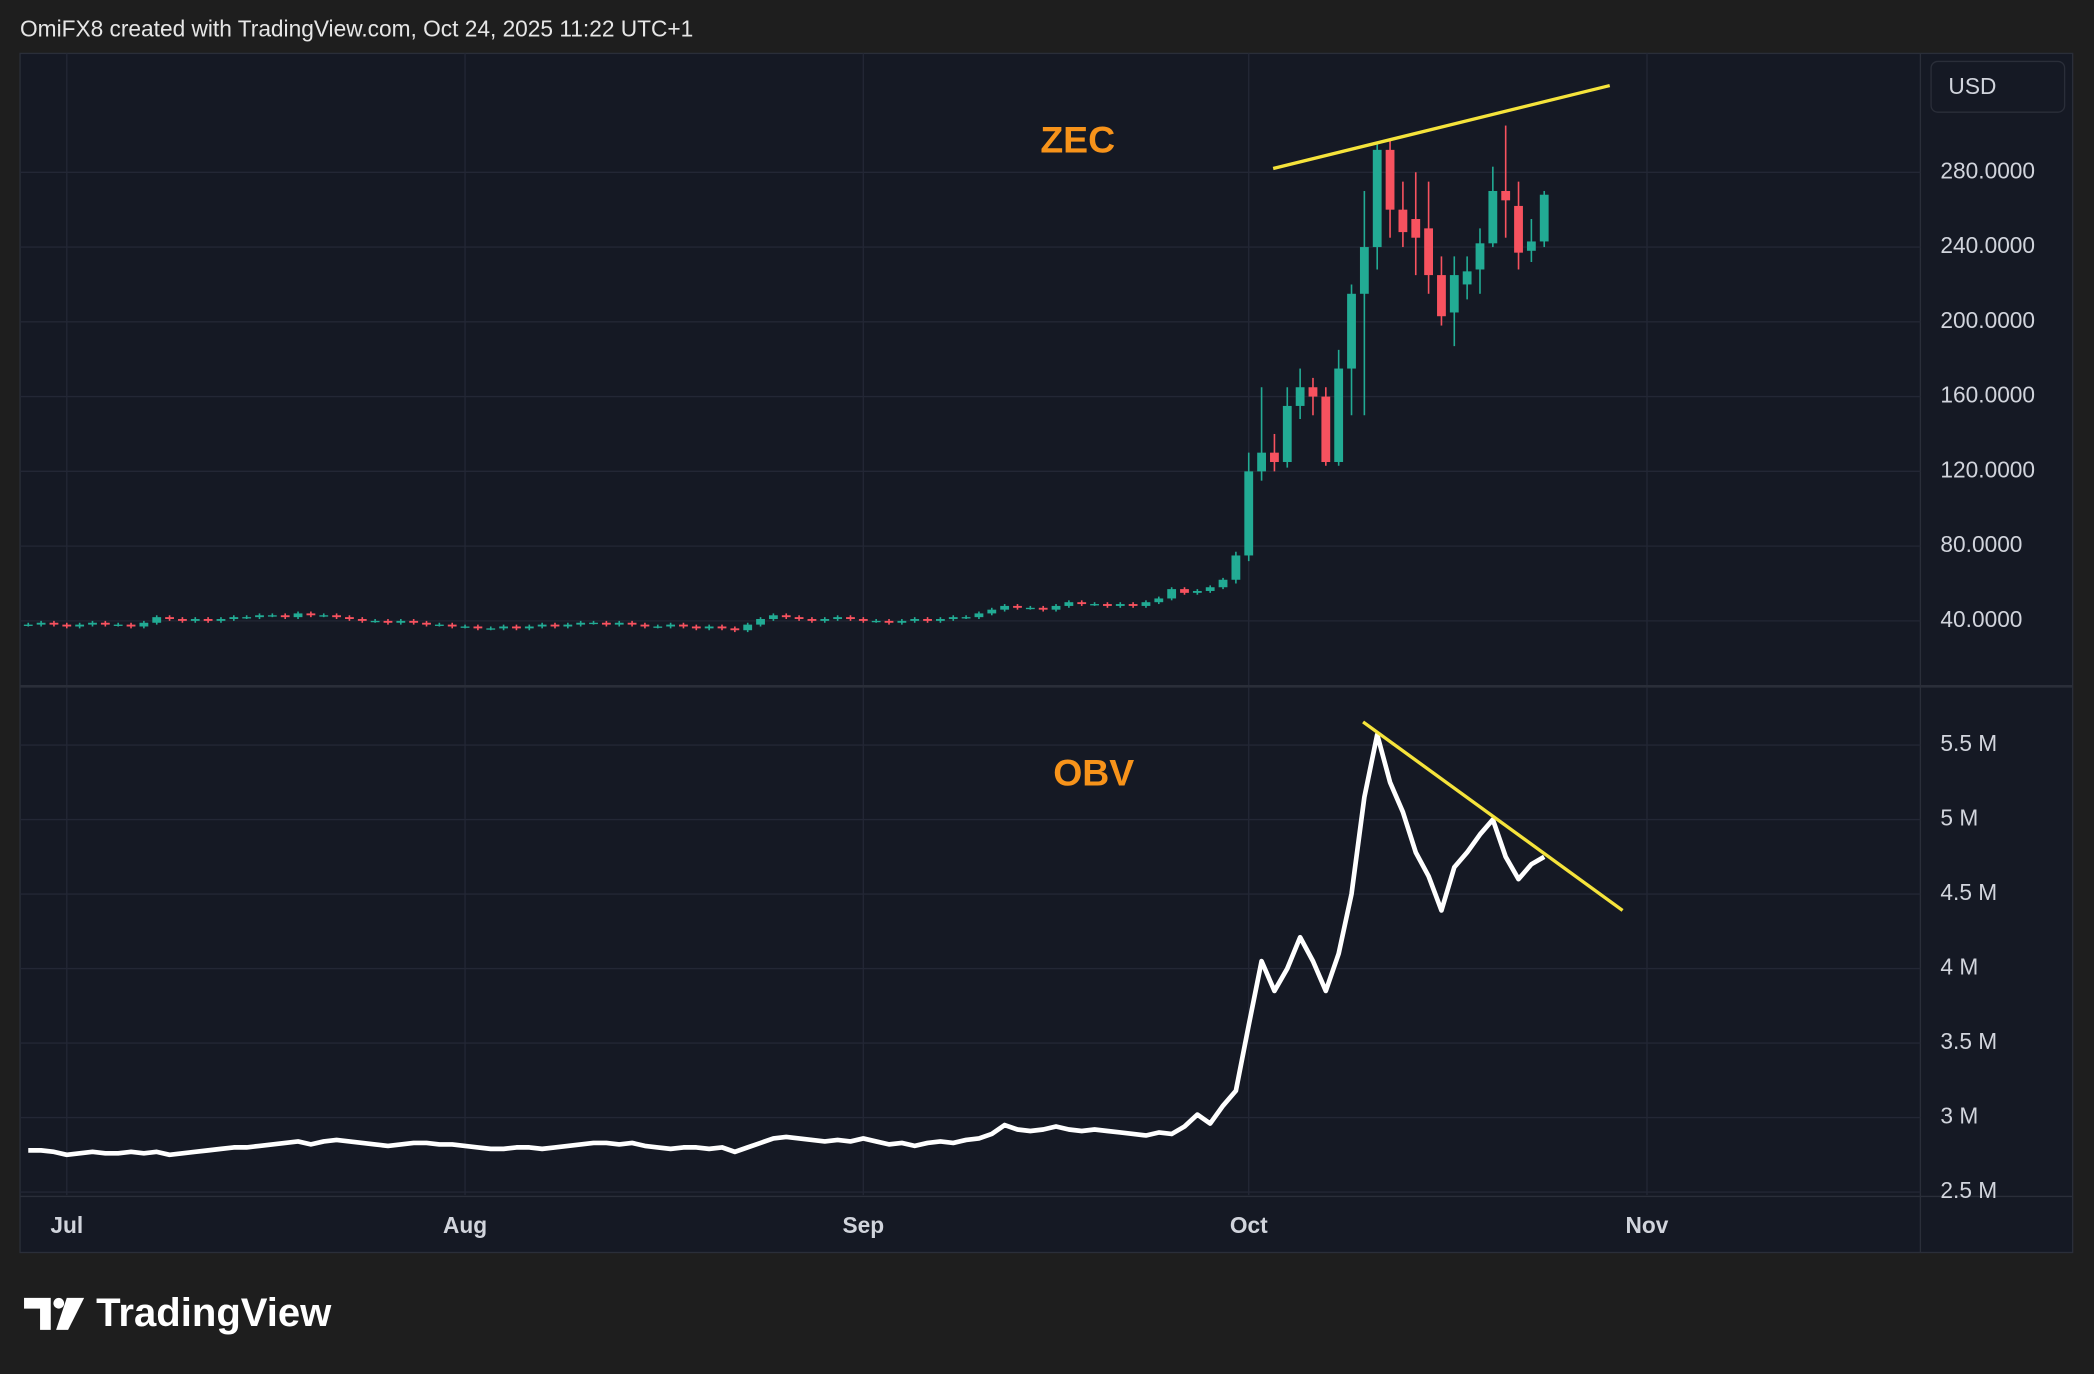 Image resolution: width=2094 pixels, height=1374 pixels. I want to click on y-tick-label: 5.5 M, so click(1968, 743).